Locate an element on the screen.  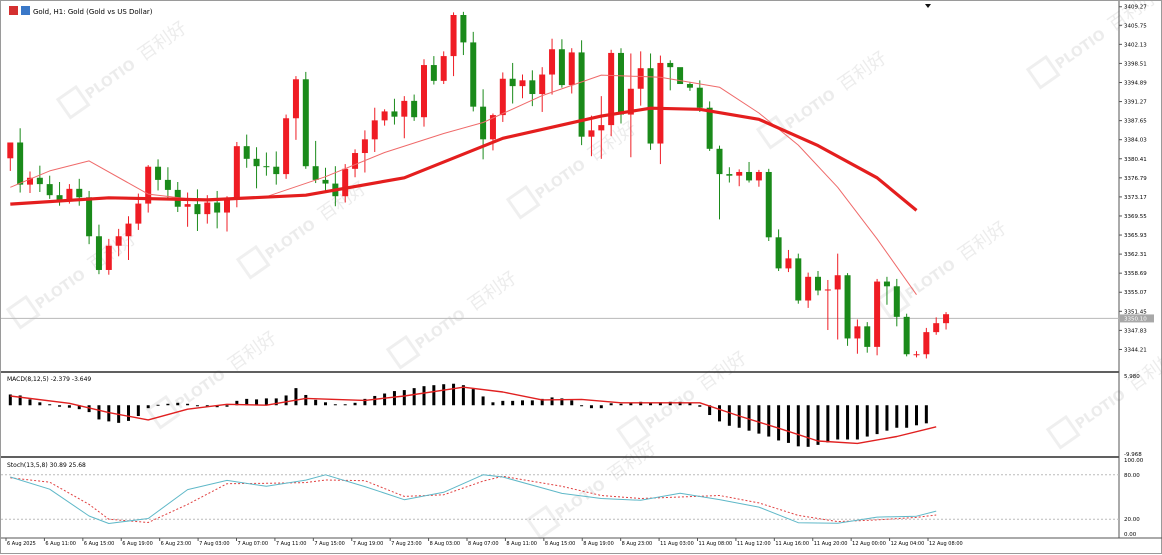
price-tick-label: 3376.79 is located at coordinates (1135, 179).